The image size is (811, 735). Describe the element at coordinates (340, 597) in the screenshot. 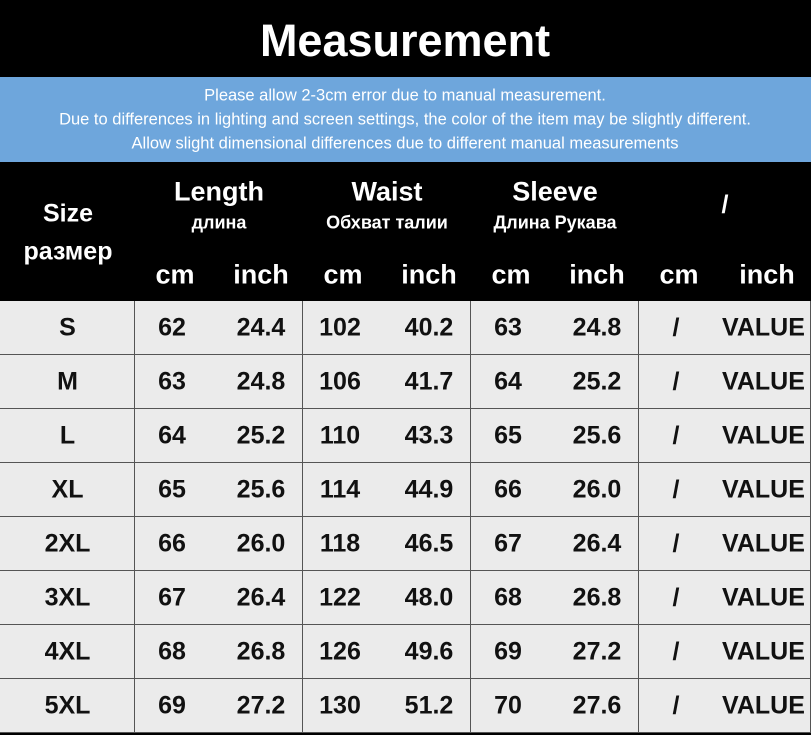

I see `cell-text: 122` at that location.